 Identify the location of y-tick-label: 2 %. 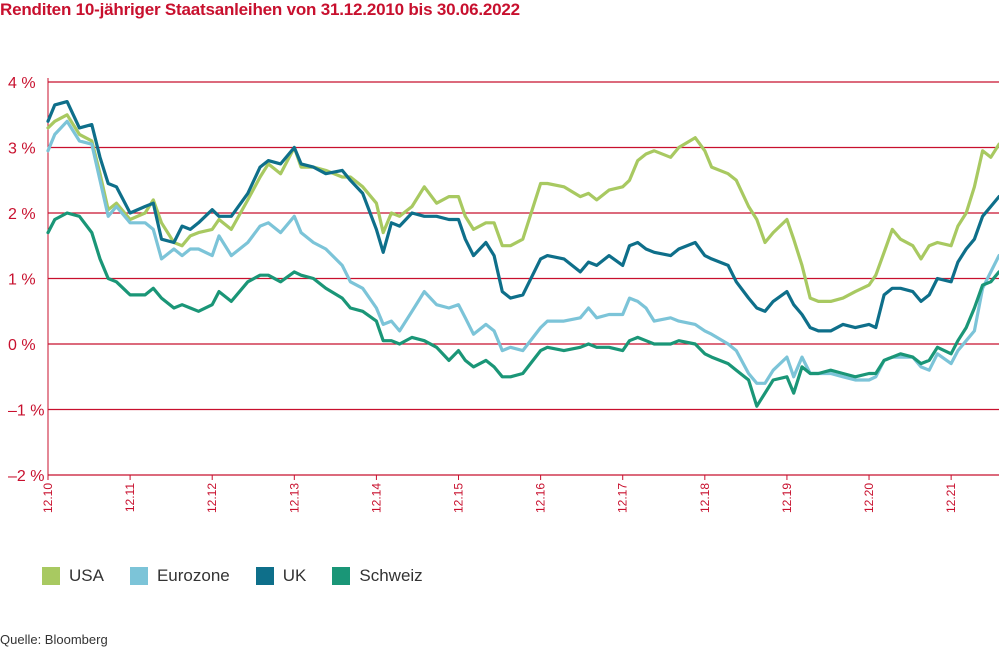
(22, 214).